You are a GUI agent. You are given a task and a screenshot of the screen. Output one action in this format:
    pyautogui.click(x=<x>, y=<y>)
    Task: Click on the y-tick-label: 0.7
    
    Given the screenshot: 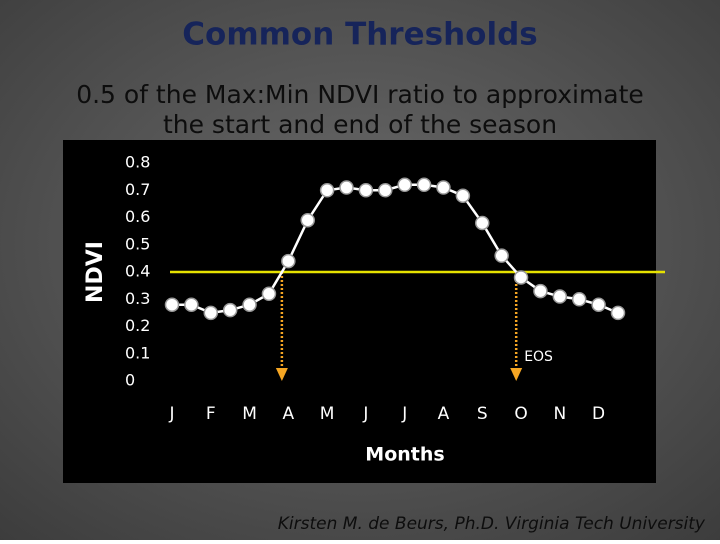 What is the action you would take?
    pyautogui.click(x=137, y=189)
    